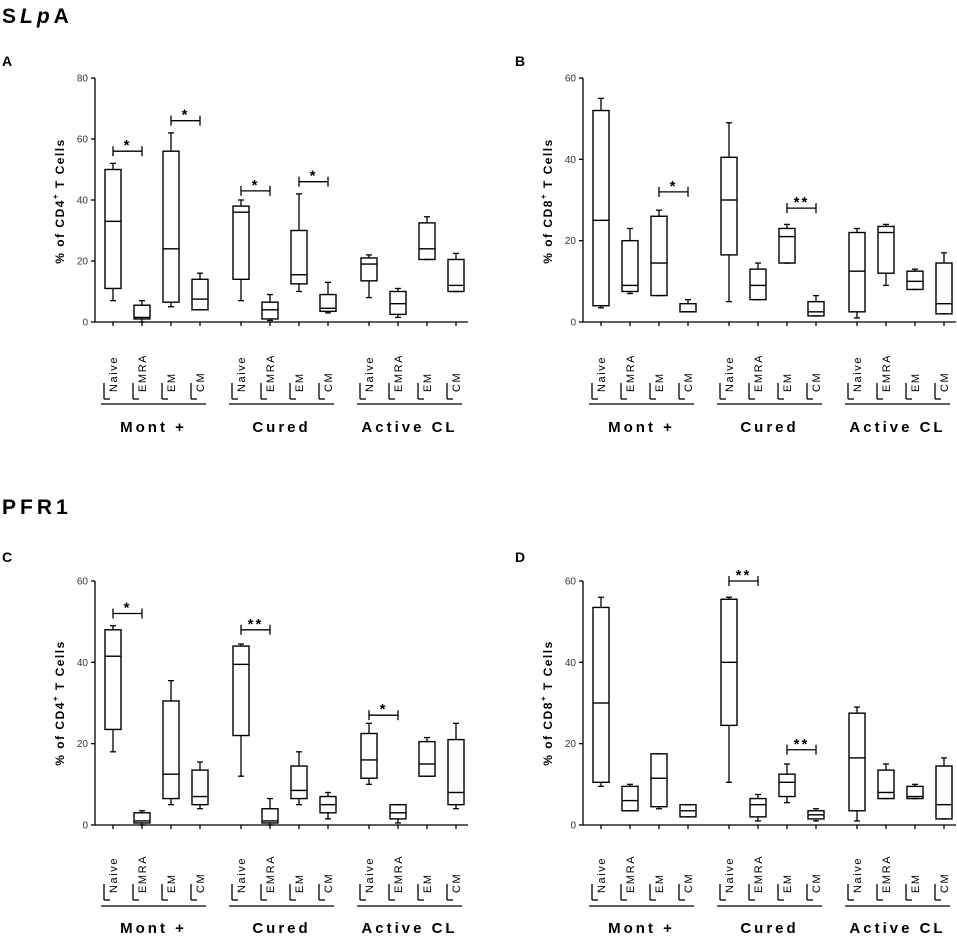 Image resolution: width=957 pixels, height=942 pixels. What do you see at coordinates (571, 582) in the screenshot?
I see `y-tick-label: 60` at bounding box center [571, 582].